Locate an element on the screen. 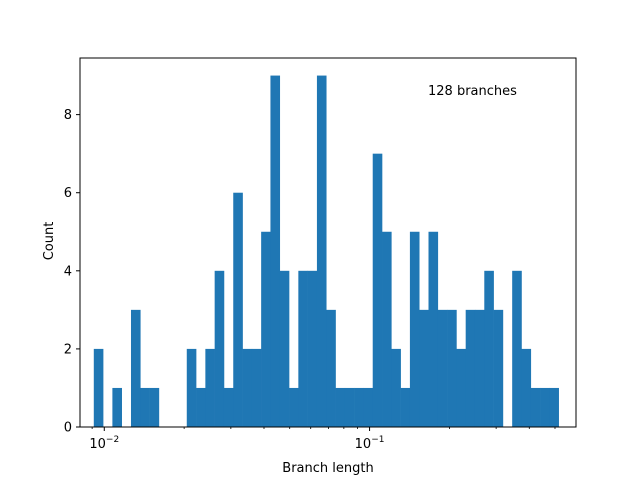 The height and width of the screenshot is (480, 640). branch-count-annotation: 128 branches is located at coordinates (472, 91).